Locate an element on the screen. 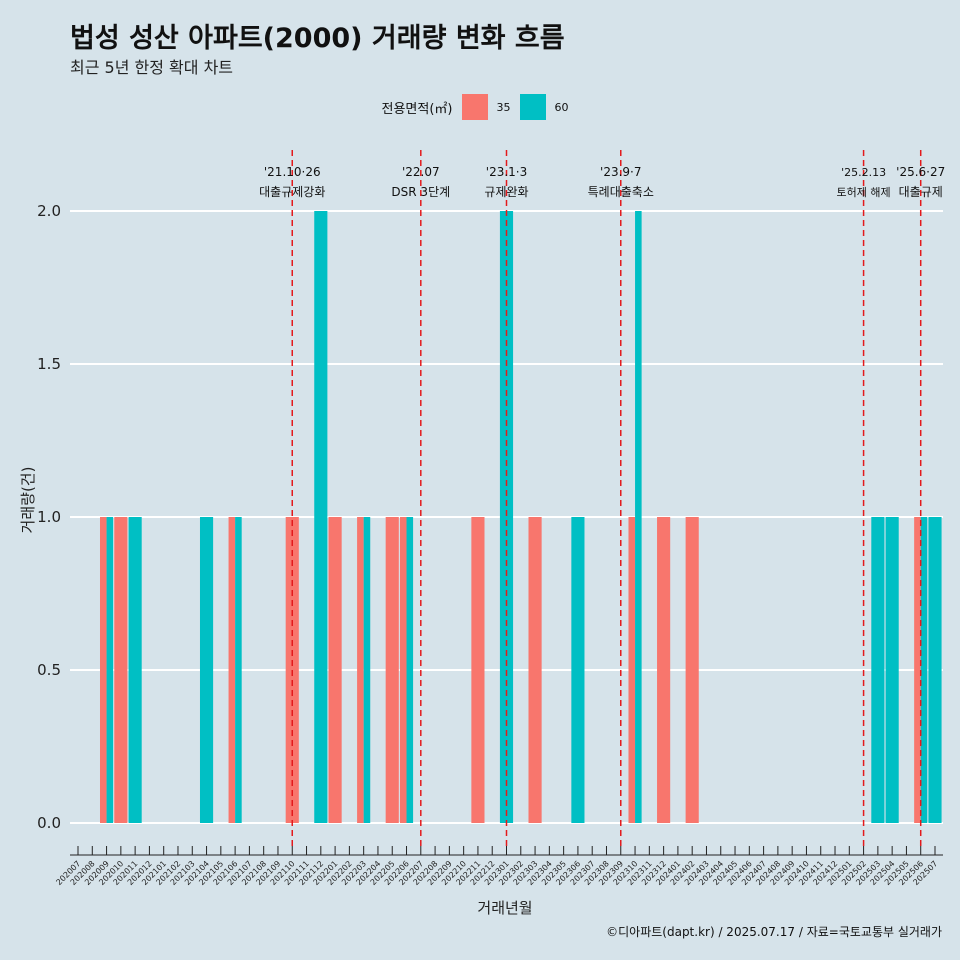 The height and width of the screenshot is (960, 960). y-tick-label: 1.0 is located at coordinates (49, 517).